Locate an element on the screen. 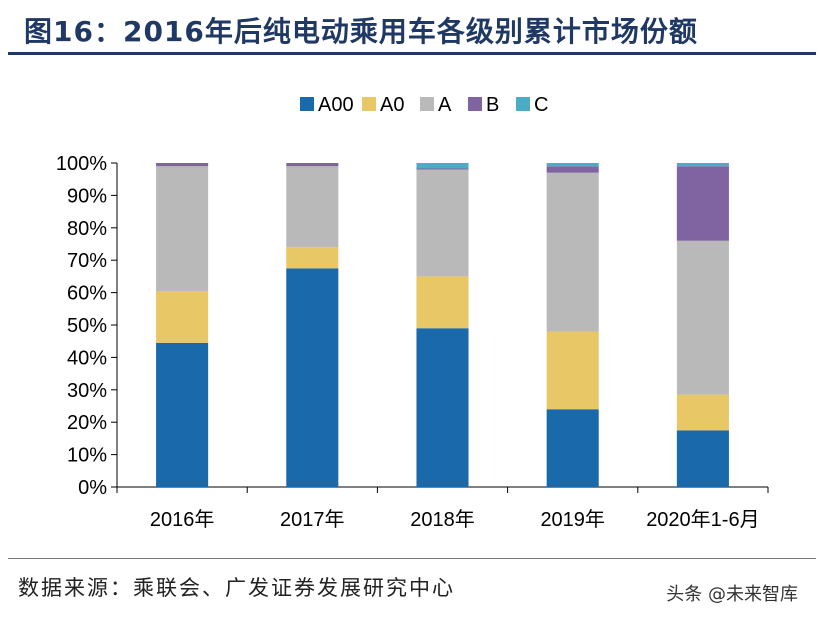 This screenshot has height=622, width=824. chart-title: 图16：2016年后纯电动乘用车各级别累计市场份额 is located at coordinates (361, 31).